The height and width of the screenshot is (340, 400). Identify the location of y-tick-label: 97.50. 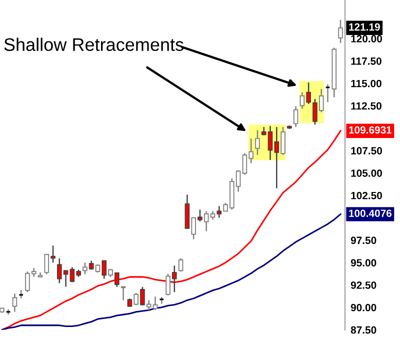
(363, 240).